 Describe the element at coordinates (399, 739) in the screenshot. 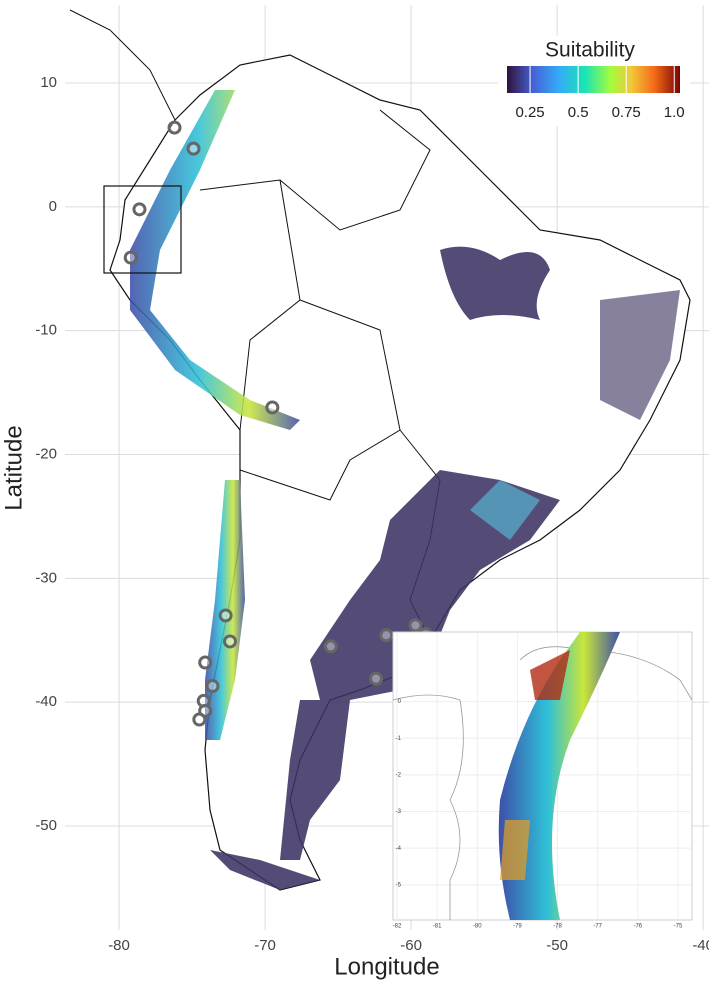

I see `inset-y-tick-label: -1` at that location.